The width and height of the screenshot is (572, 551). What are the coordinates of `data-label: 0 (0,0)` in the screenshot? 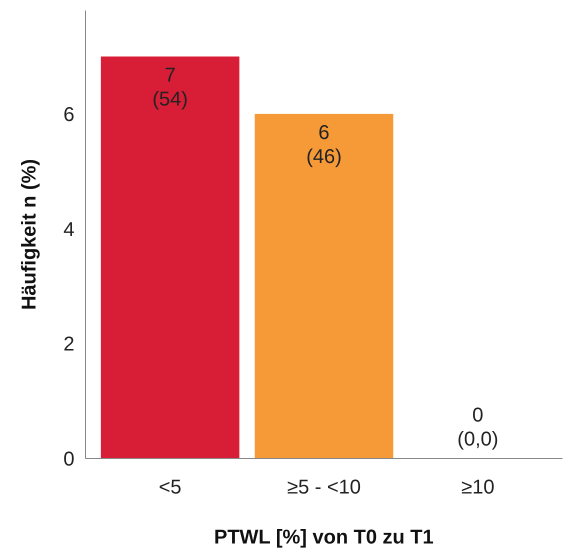 It's located at (477, 427).